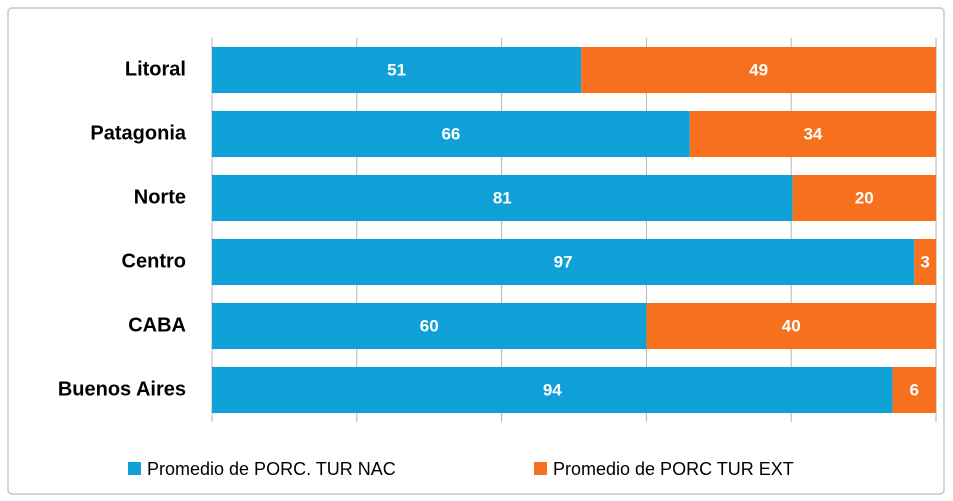 The width and height of the screenshot is (953, 501). I want to click on legend-label: Promedio de PORC TUR EXT, so click(673, 469).